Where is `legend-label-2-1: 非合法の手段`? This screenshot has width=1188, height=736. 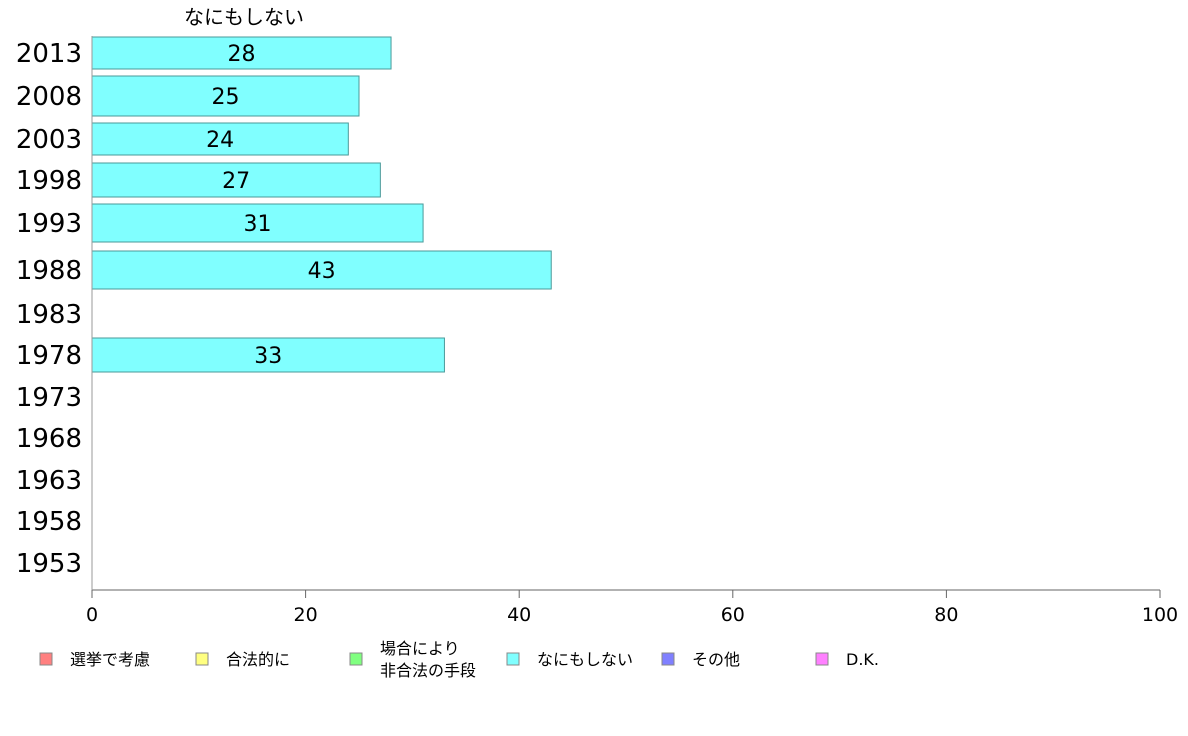
legend-label-2-1: 非合法の手段 is located at coordinates (428, 670).